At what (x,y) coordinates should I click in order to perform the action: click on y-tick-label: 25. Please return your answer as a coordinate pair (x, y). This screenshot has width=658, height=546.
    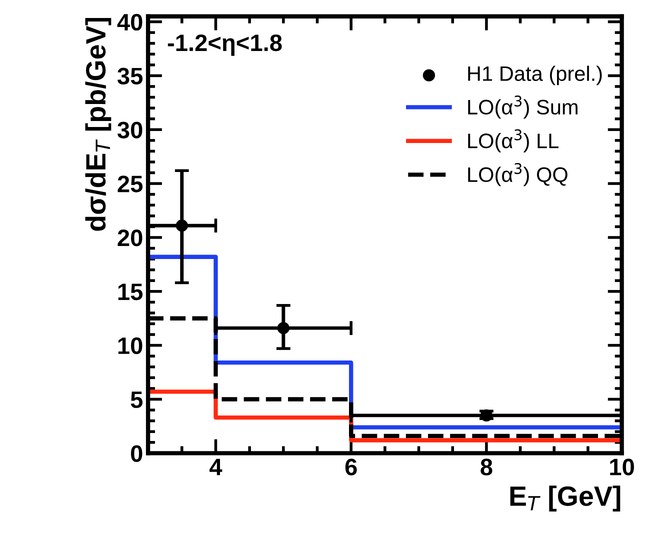
    Looking at the image, I should click on (130, 184).